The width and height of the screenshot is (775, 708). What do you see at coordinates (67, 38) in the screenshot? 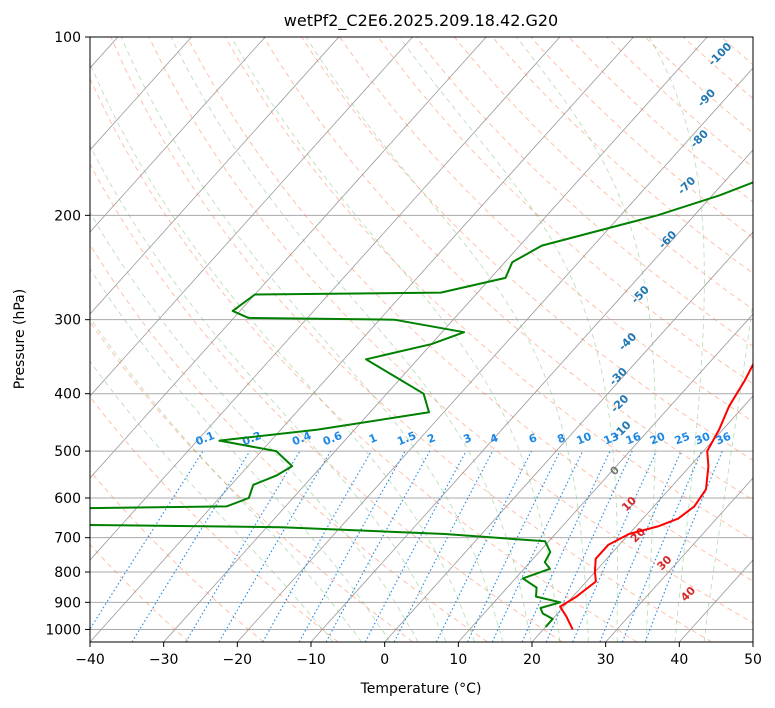
I see `y-tick-label: 100` at bounding box center [67, 38].